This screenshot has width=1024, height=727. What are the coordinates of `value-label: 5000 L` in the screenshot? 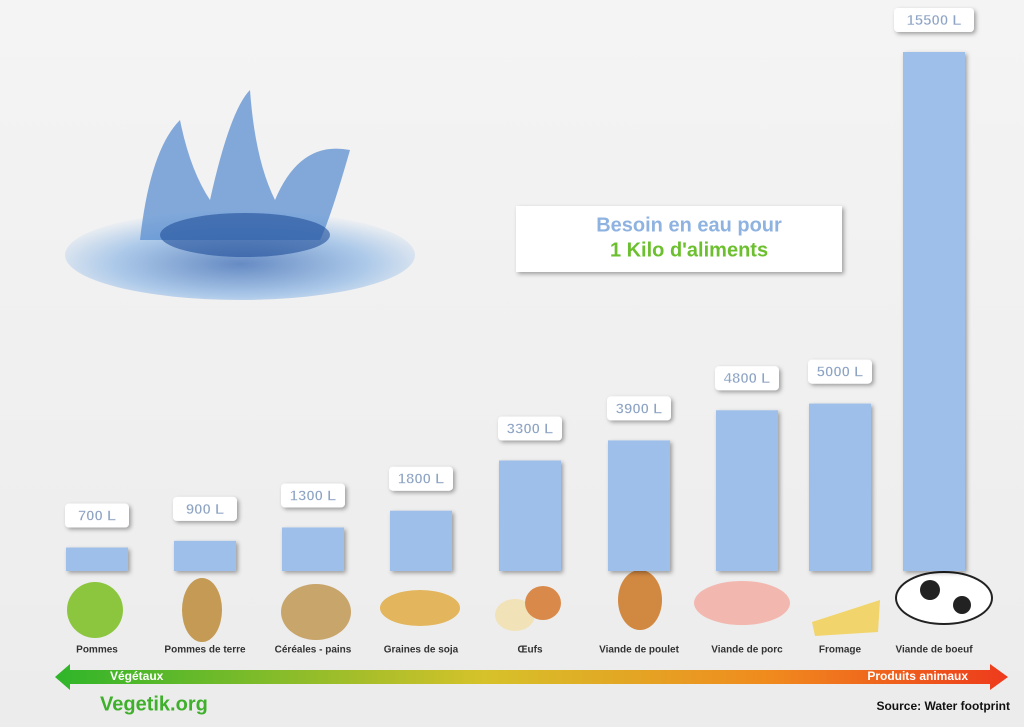 It's located at (840, 372).